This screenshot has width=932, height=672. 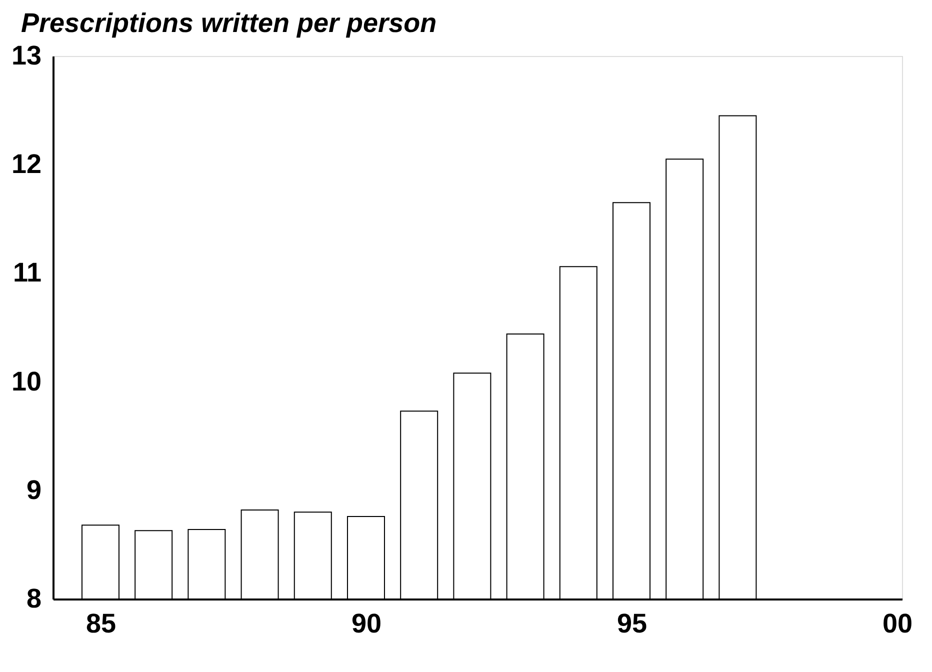 I want to click on y-tick-label: 12, so click(x=26, y=164).